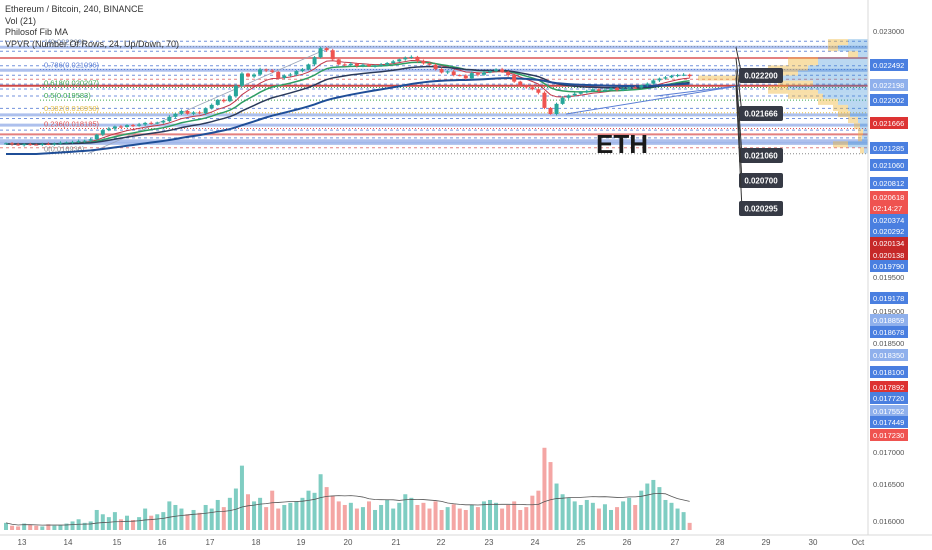  Describe the element at coordinates (441, 542) in the screenshot. I see `time-axis: 13 14 15 16 17 18 19 20 21 22 23 24 25 26 27 28 29 30 Oct` at that location.